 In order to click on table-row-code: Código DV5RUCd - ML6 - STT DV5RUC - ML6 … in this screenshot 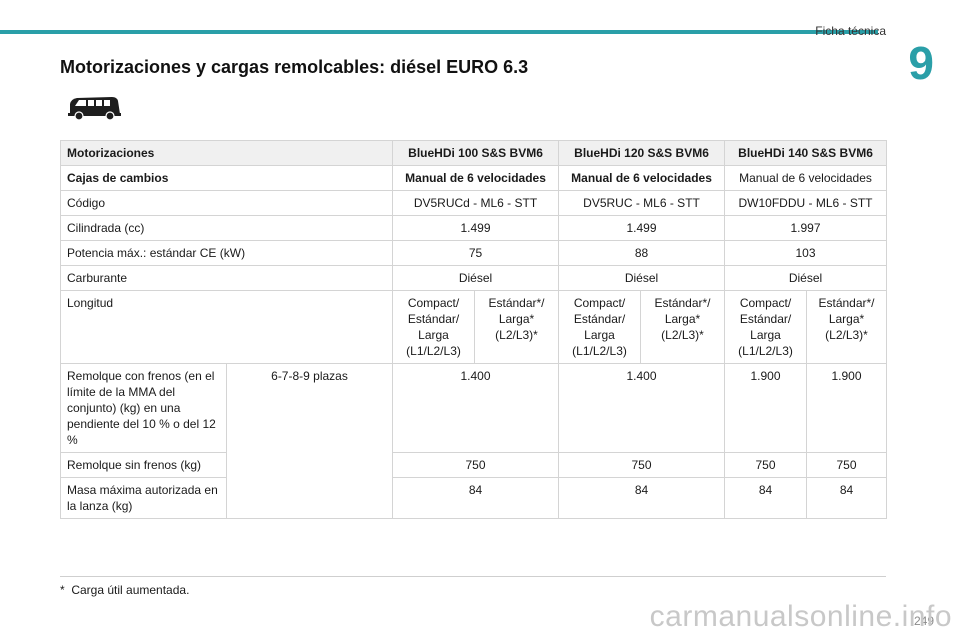, I will do `click(473, 203)`.